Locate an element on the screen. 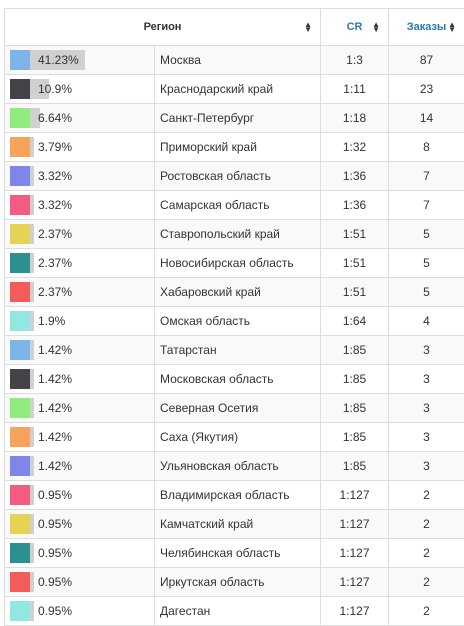 This screenshot has height=626, width=464. share-percent: 3.32% is located at coordinates (55, 205).